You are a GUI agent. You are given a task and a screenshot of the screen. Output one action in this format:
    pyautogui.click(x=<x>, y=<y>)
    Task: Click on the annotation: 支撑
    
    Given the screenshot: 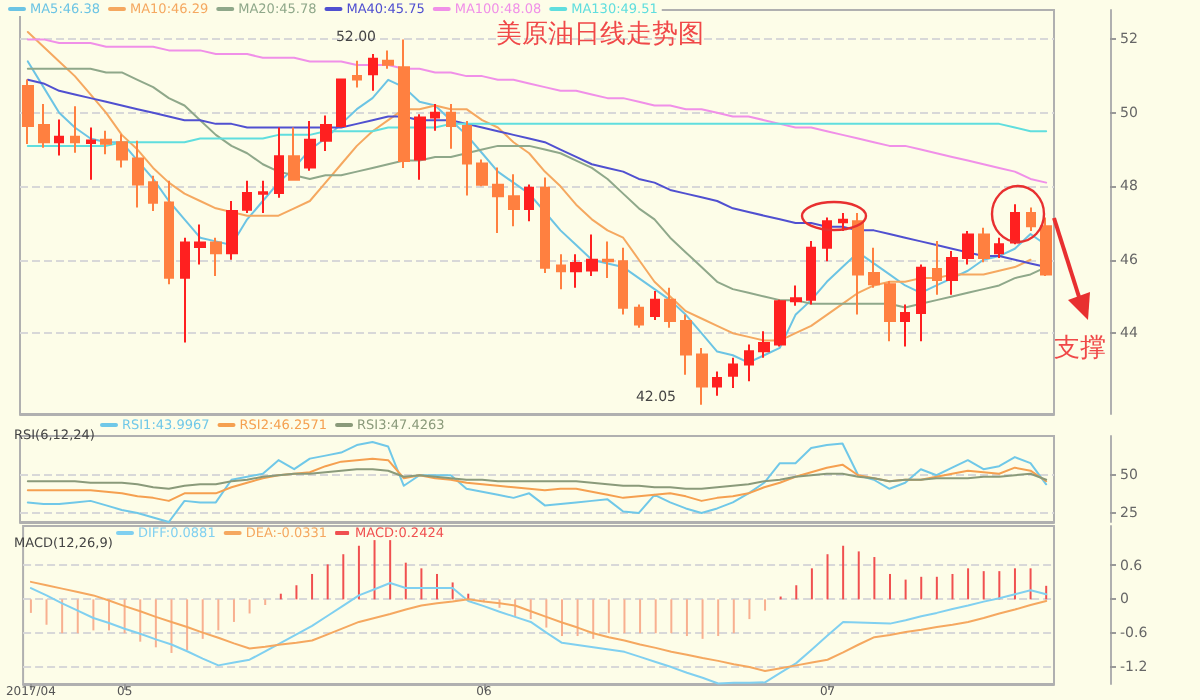 What is the action you would take?
    pyautogui.click(x=1080, y=349)
    